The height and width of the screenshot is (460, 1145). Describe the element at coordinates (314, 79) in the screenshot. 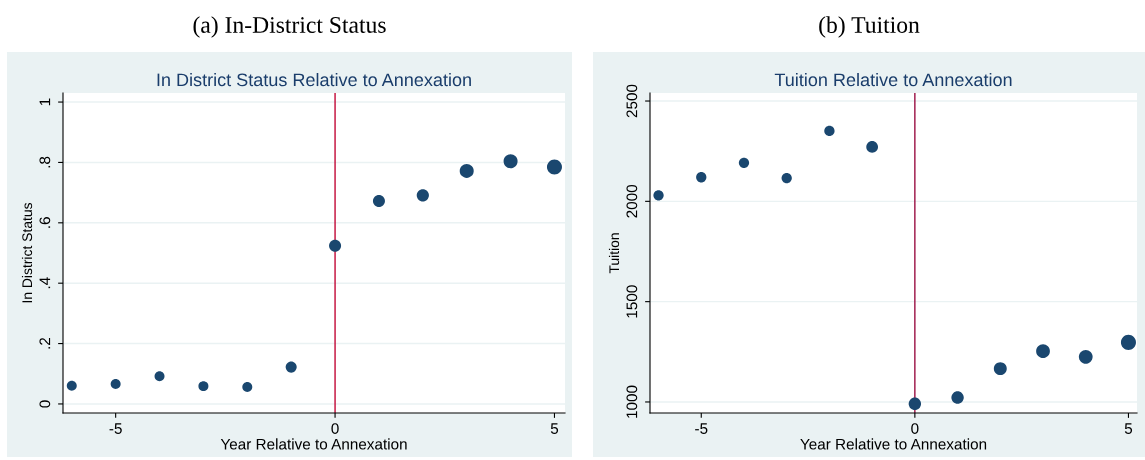

I see `chart-subtitle: In District Status Relative to Annexation` at that location.